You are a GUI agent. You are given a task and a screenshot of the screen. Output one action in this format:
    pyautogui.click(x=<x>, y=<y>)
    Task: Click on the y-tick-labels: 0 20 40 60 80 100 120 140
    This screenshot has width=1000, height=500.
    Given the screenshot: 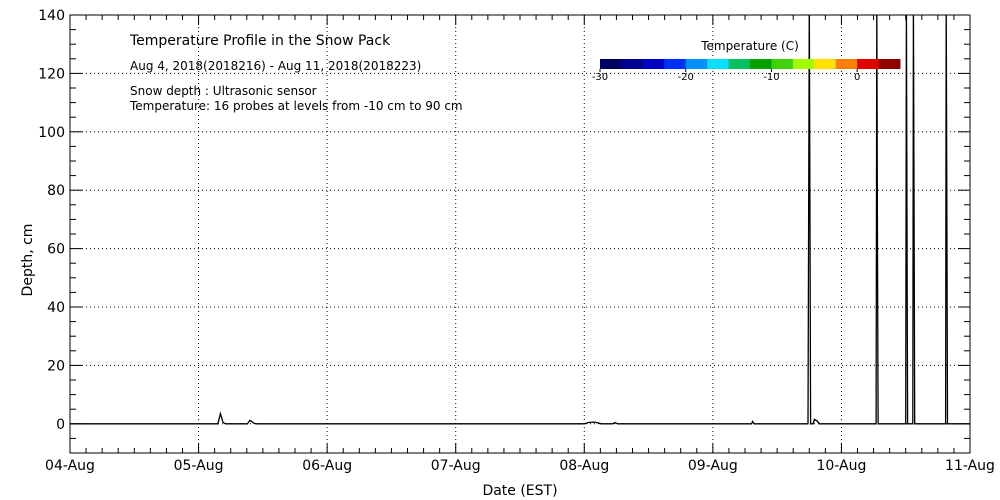 What is the action you would take?
    pyautogui.click(x=51, y=220)
    